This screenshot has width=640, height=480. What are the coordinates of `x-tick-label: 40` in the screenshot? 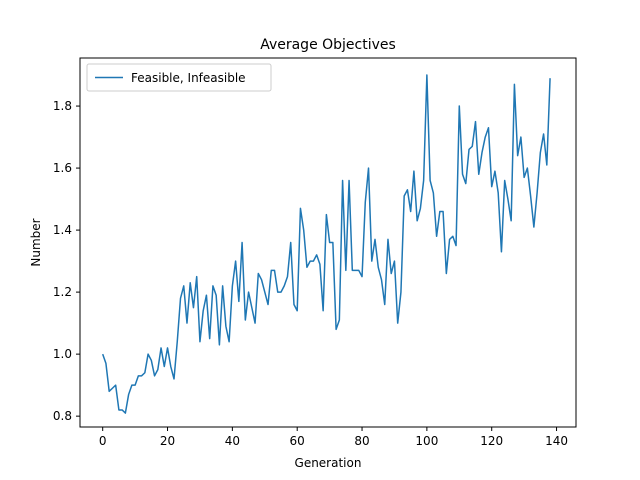 It's located at (232, 441).